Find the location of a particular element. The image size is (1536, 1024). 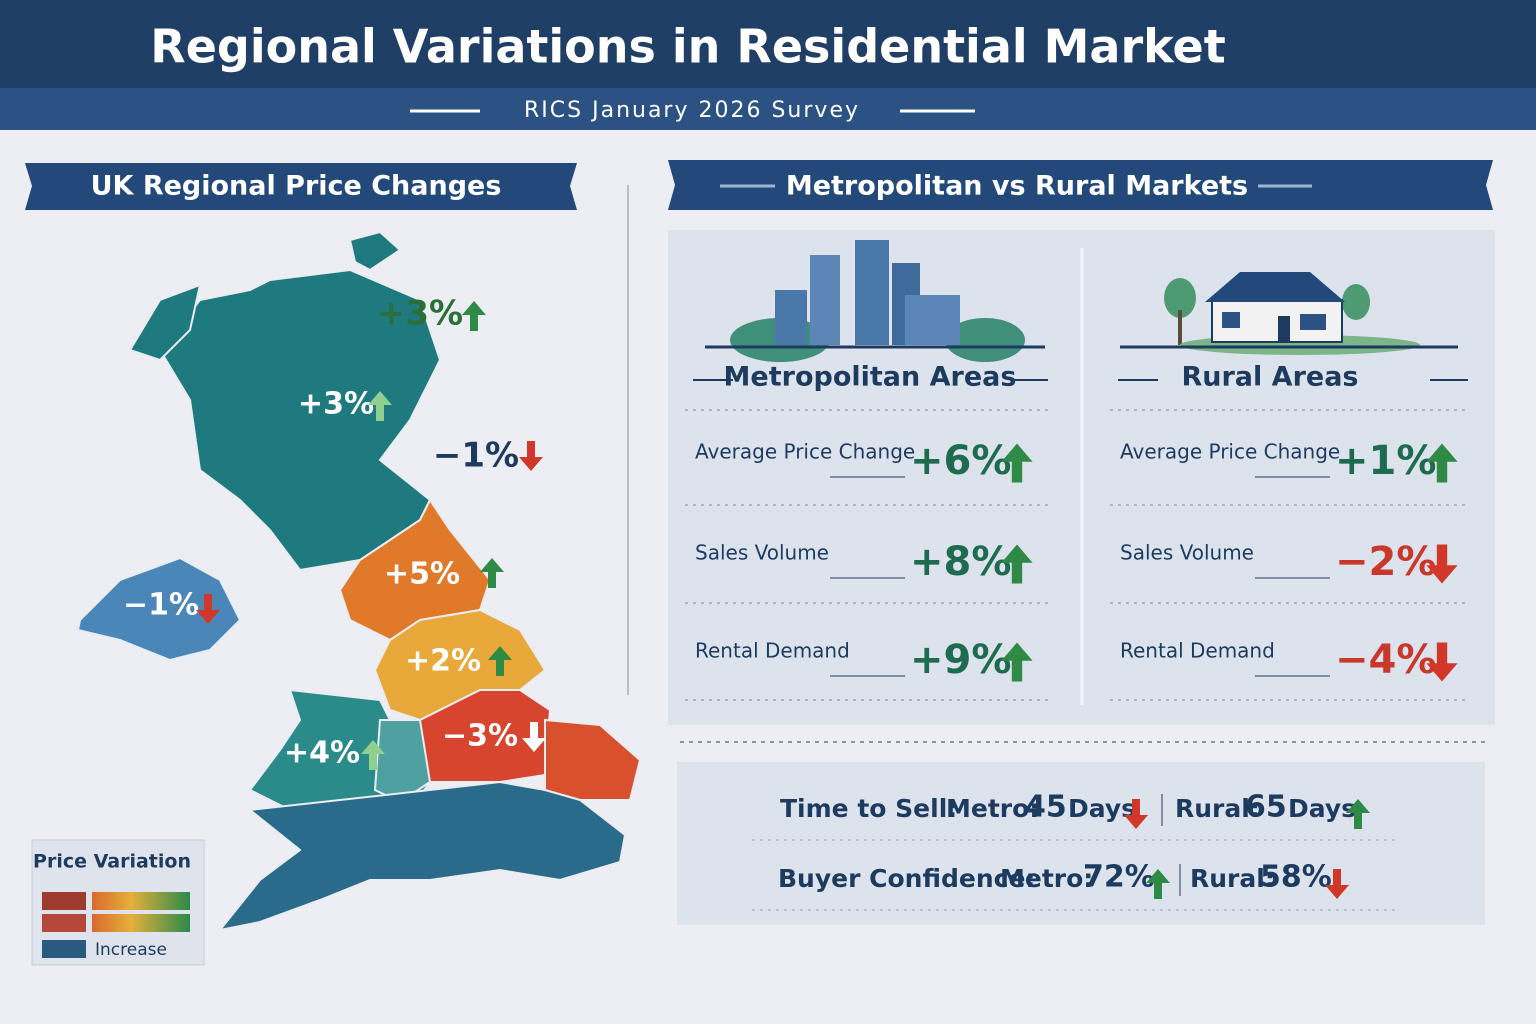

summary-rural-value: 58% is located at coordinates (1296, 877).